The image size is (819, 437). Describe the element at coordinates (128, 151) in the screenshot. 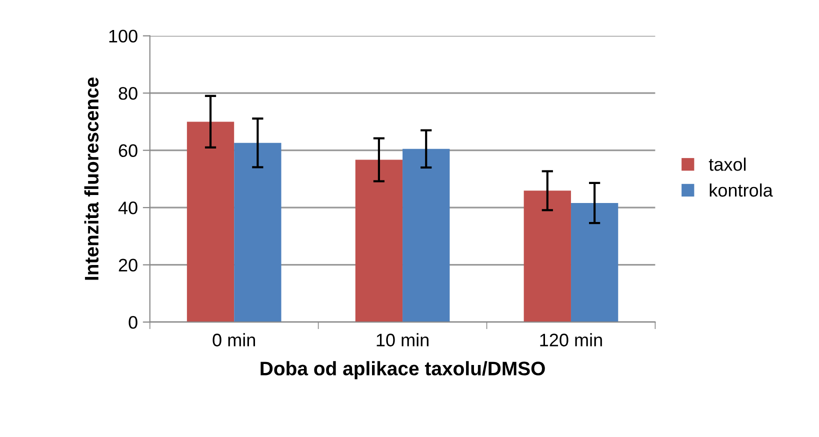

I see `y-tick-label: 60` at that location.